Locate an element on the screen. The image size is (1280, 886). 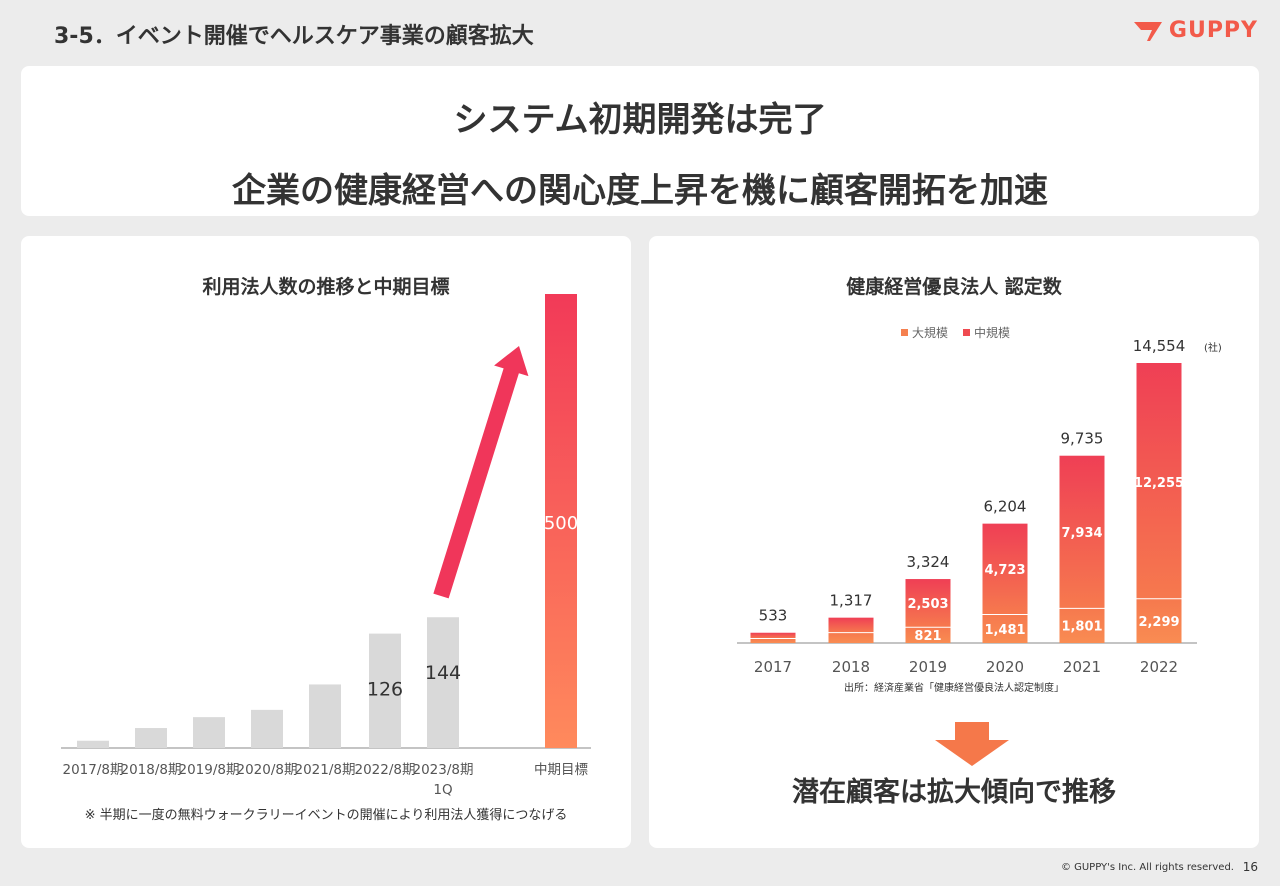
bar-value-label: 126 is located at coordinates (385, 690).